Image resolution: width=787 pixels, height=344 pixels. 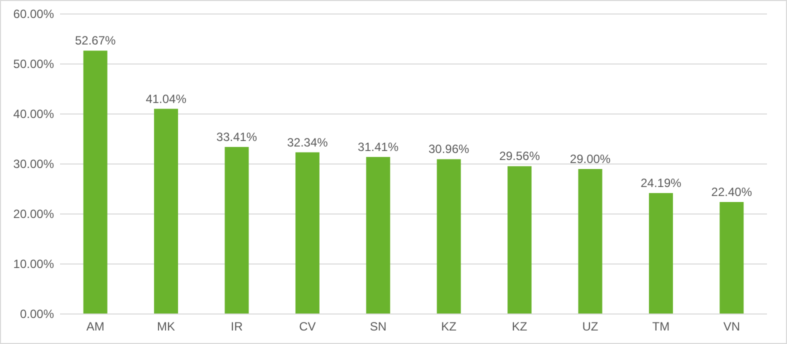 I want to click on x-tick-label: CV, so click(x=307, y=327).